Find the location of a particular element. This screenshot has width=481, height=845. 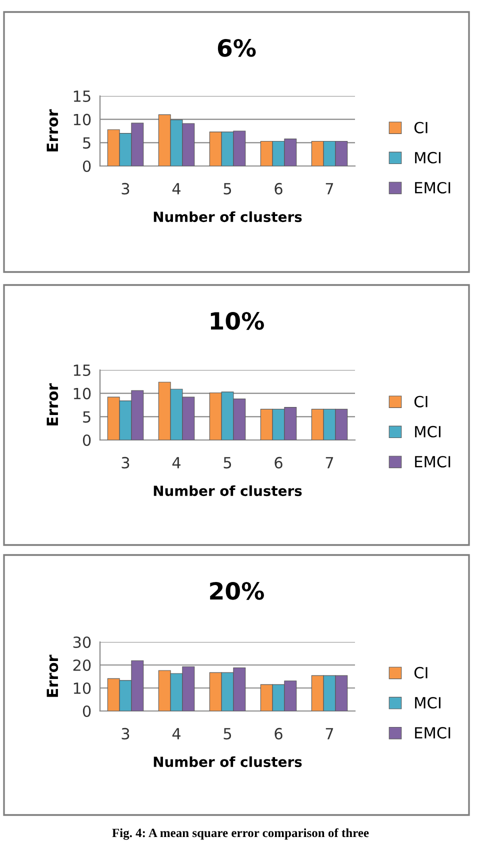

chart-title: 10% is located at coordinates (237, 321).